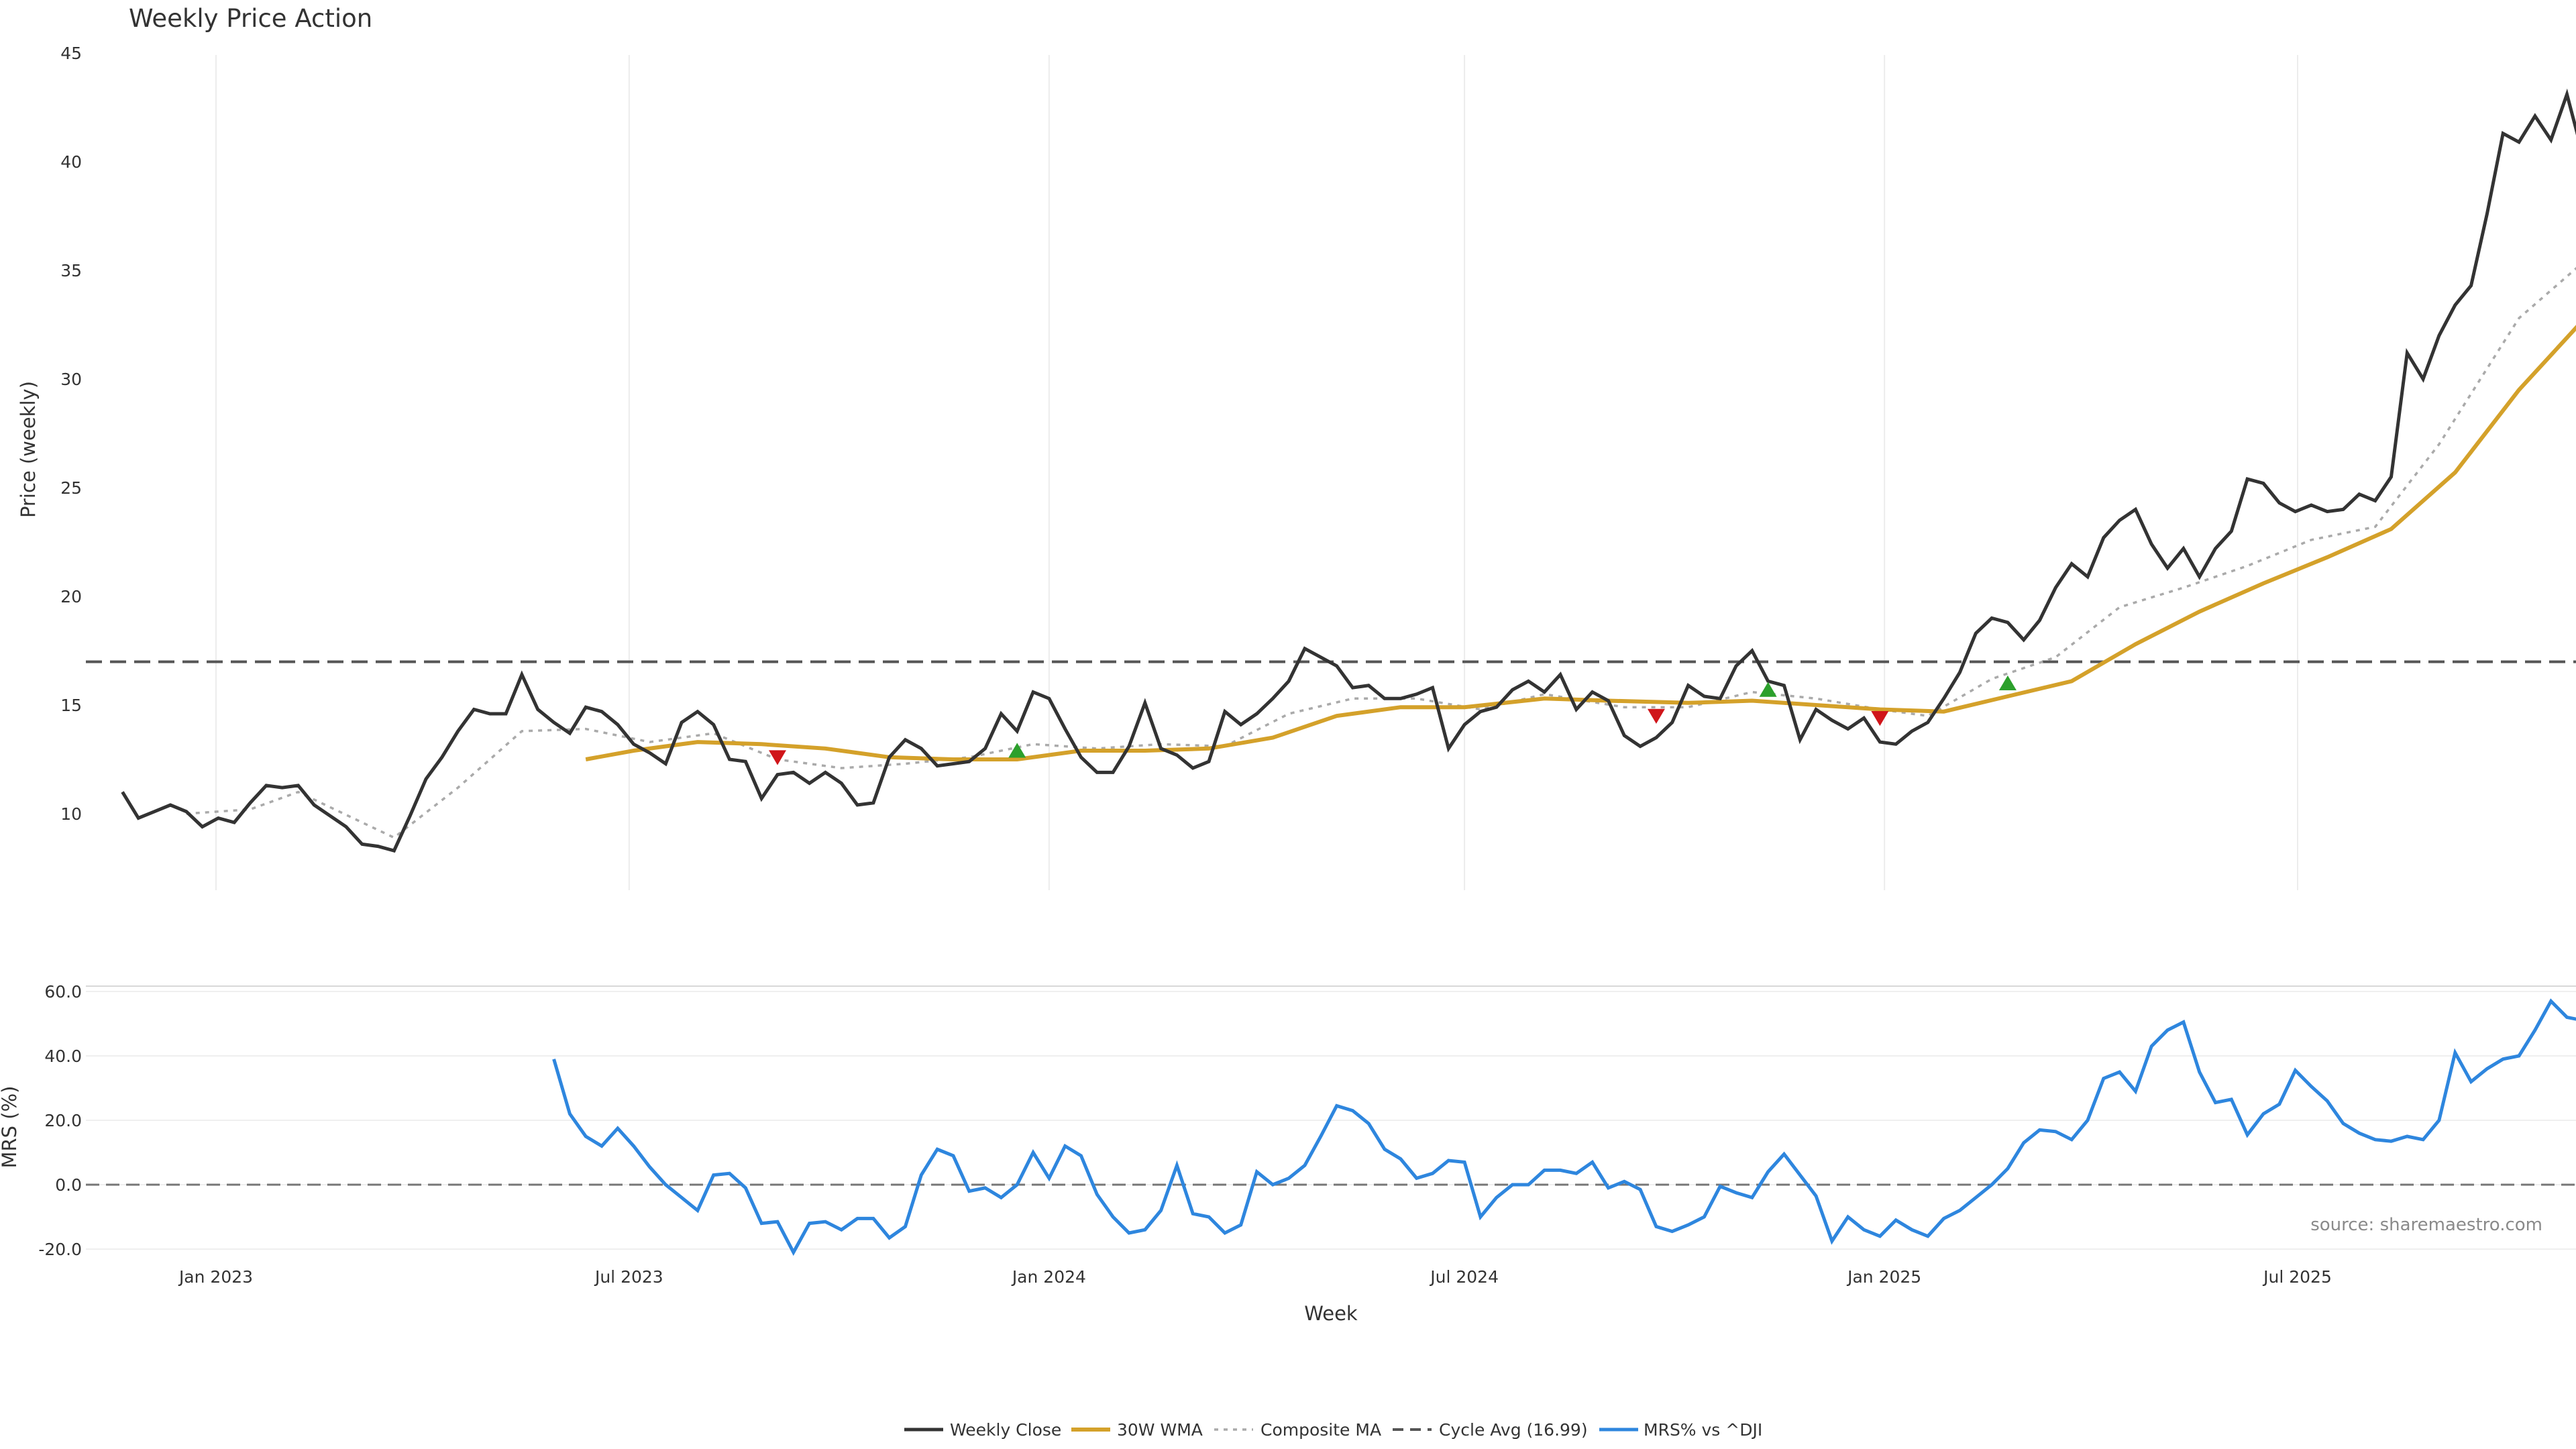 The height and width of the screenshot is (1449, 2576). I want to click on price-y-axis-label: Price (weekly), so click(28, 449).